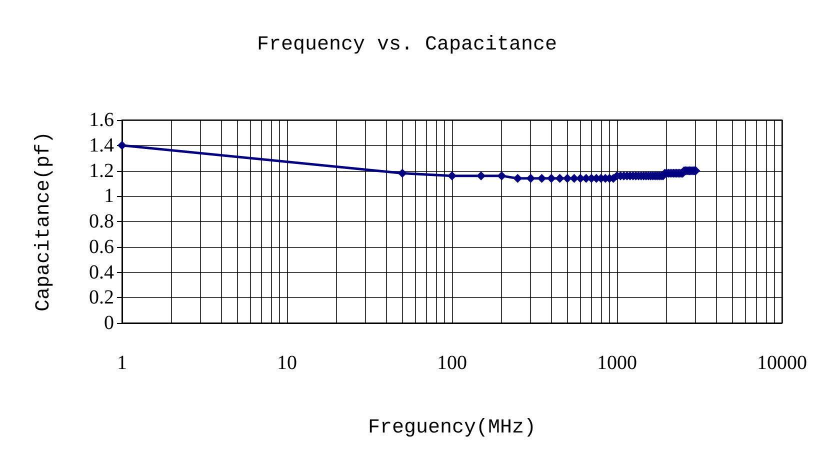 This screenshot has height=451, width=814. What do you see at coordinates (287, 363) in the screenshot?
I see `x-tick-label: 10` at bounding box center [287, 363].